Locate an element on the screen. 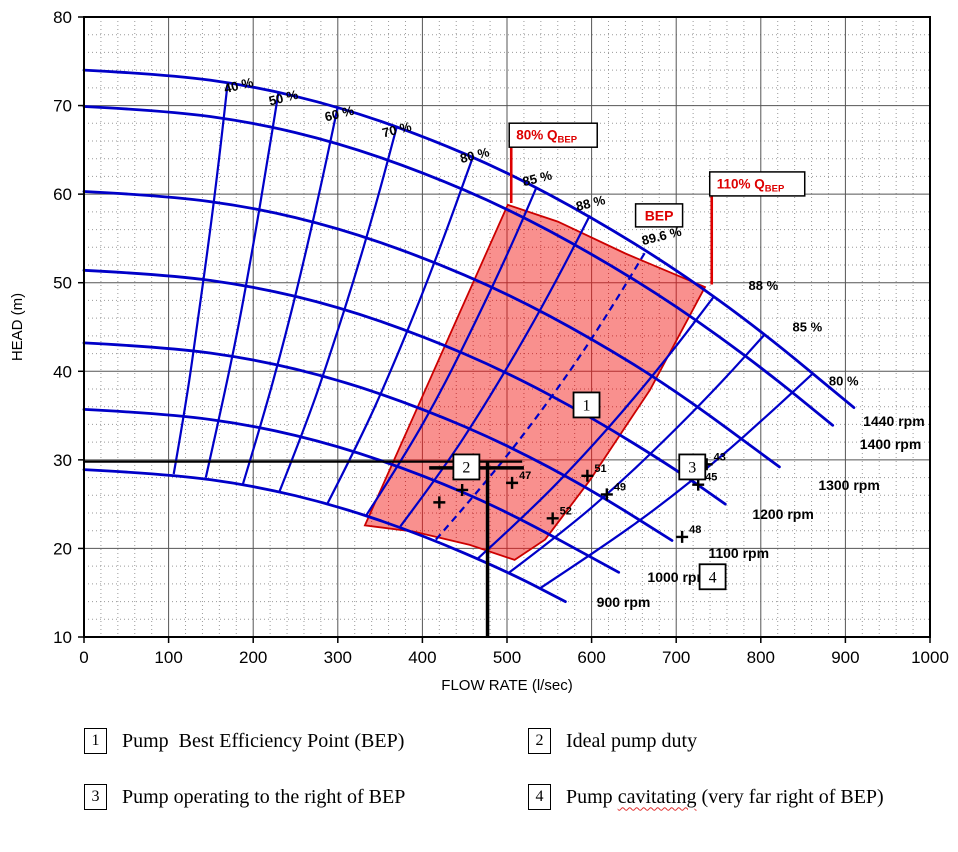  svg-text: 0 is located at coordinates (83, 657).